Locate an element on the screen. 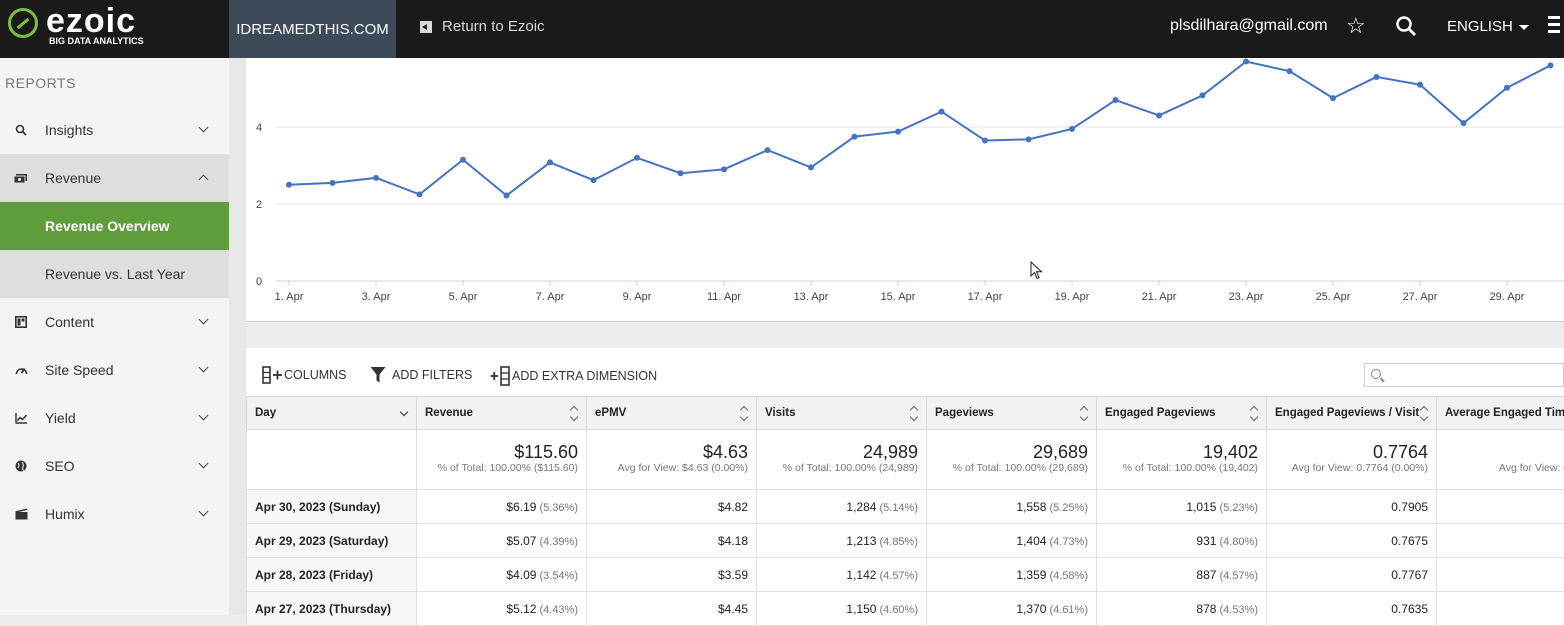 The height and width of the screenshot is (626, 1564). column-header-label: Engaged Pageviews is located at coordinates (1160, 413).